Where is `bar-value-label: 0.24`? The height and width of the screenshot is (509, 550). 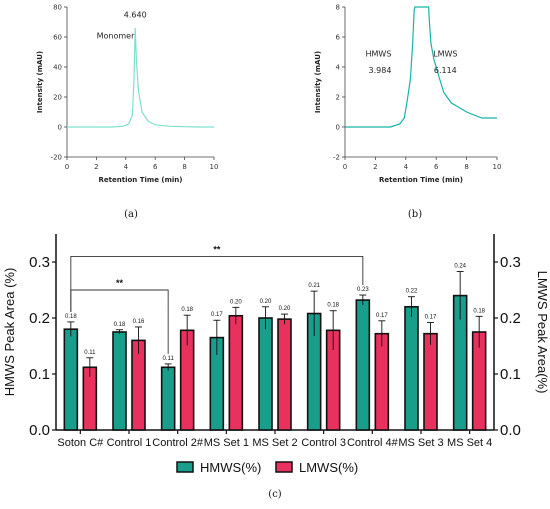
bar-value-label: 0.24 is located at coordinates (460, 267).